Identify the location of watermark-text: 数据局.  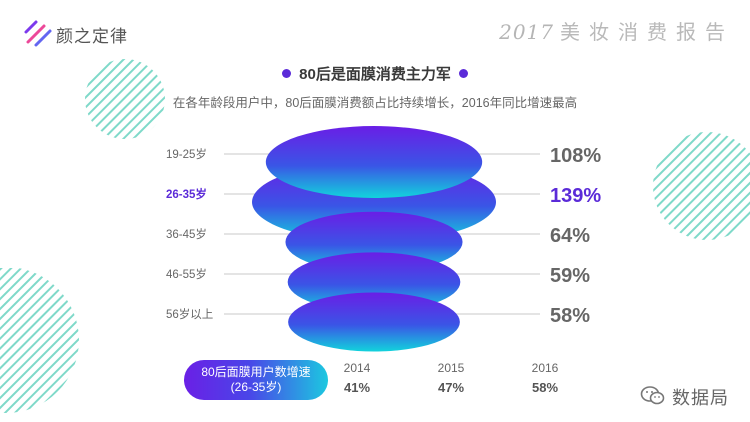
(700, 398).